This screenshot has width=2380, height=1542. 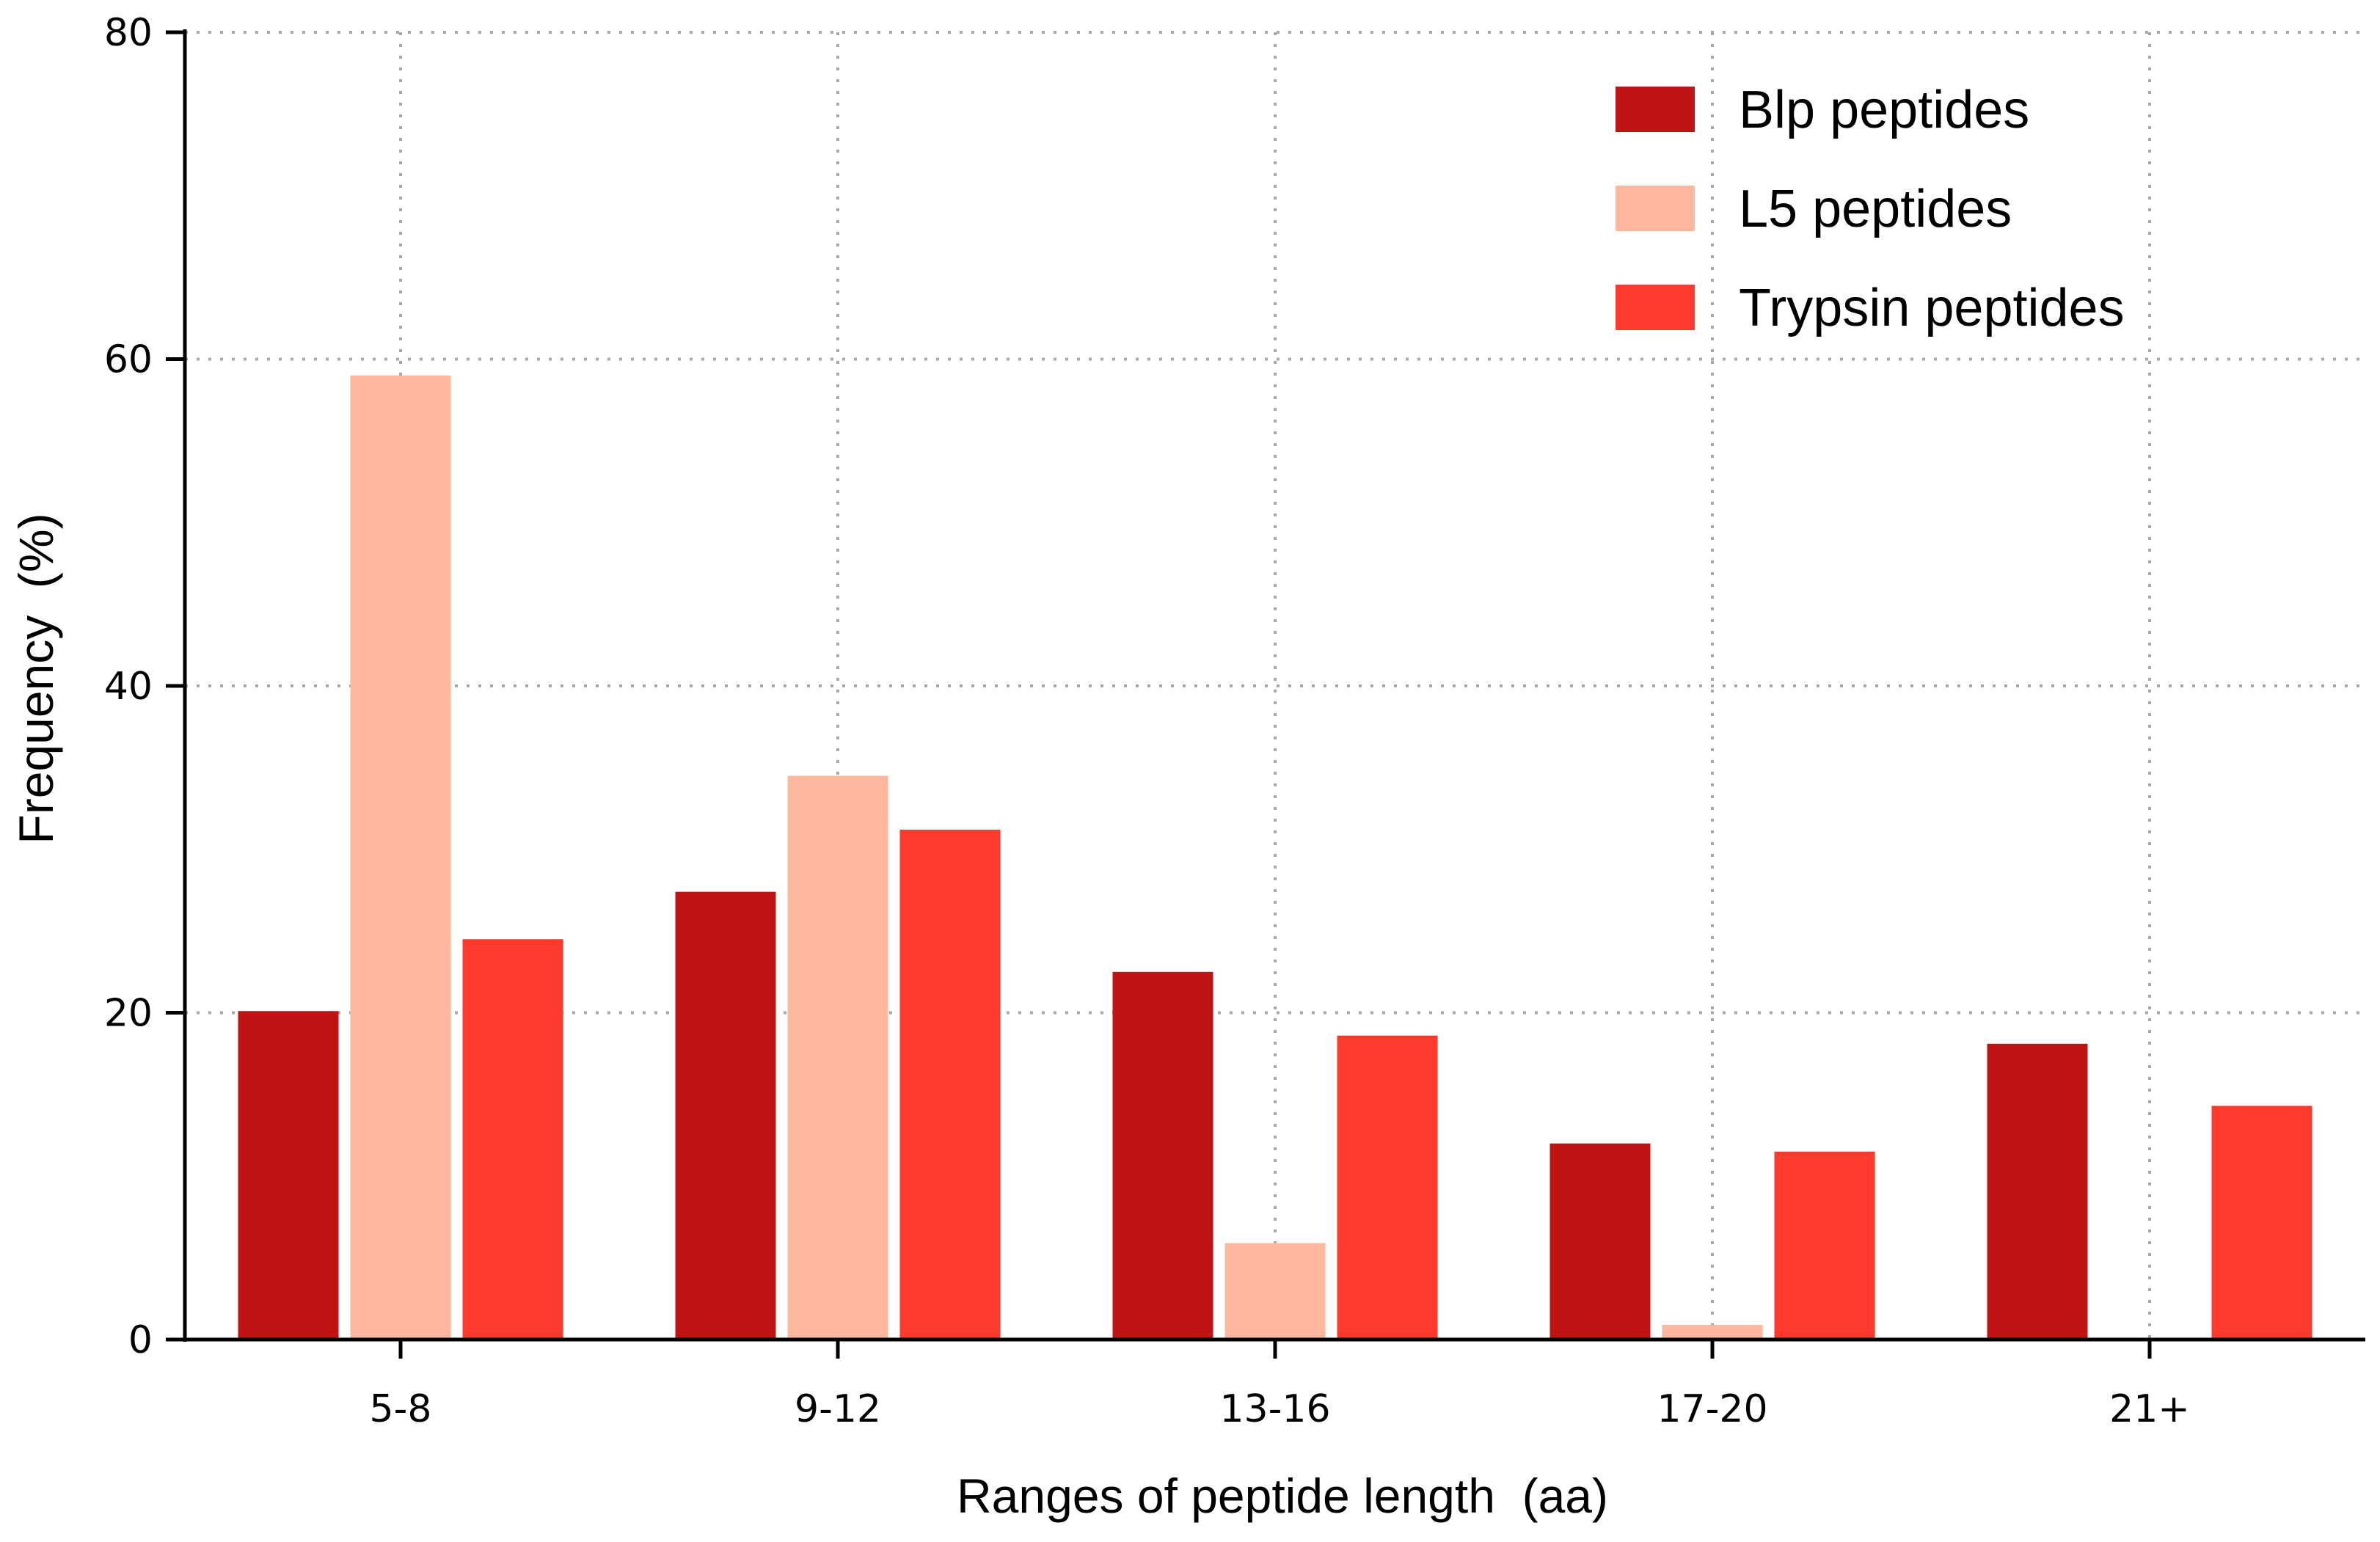 I want to click on legend-swatch-l5-peptides, so click(x=1655, y=209).